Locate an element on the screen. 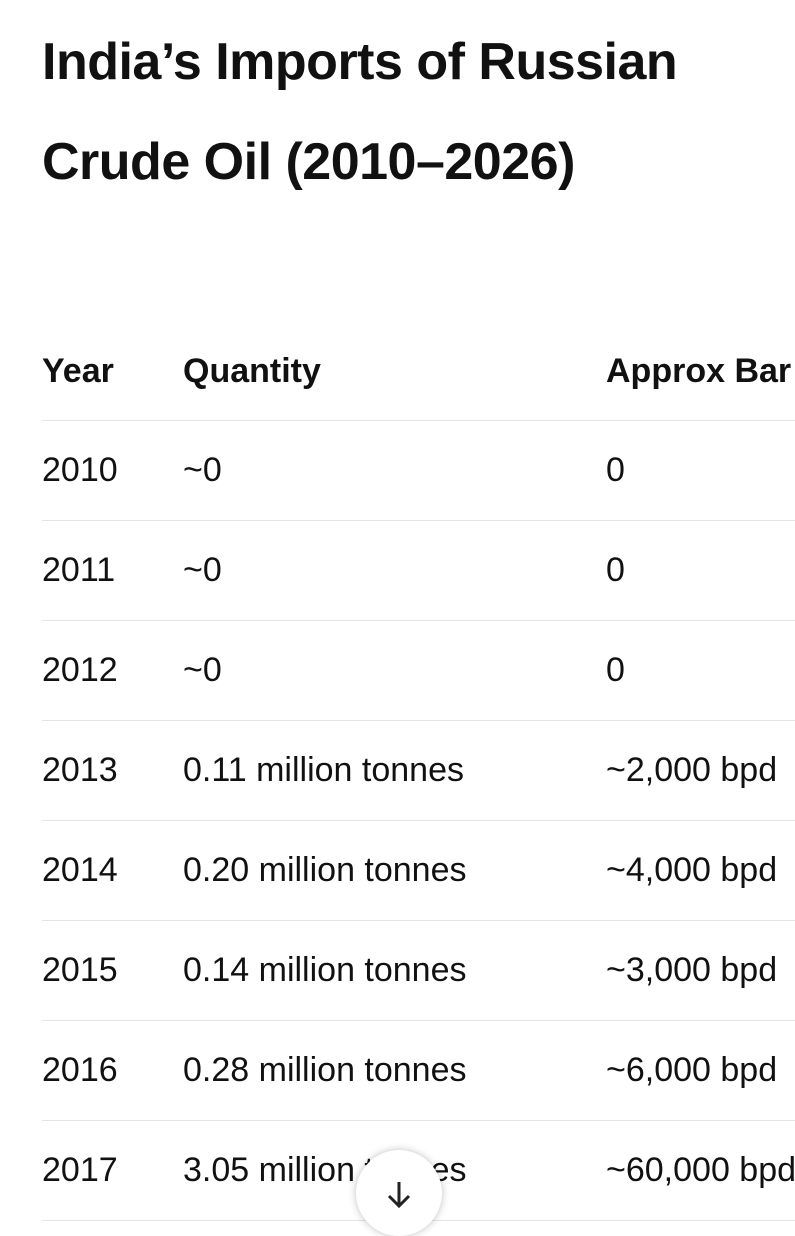  table-row: 2016 0.28 million tonnes ~6,000 bpd is located at coordinates (418, 1071).